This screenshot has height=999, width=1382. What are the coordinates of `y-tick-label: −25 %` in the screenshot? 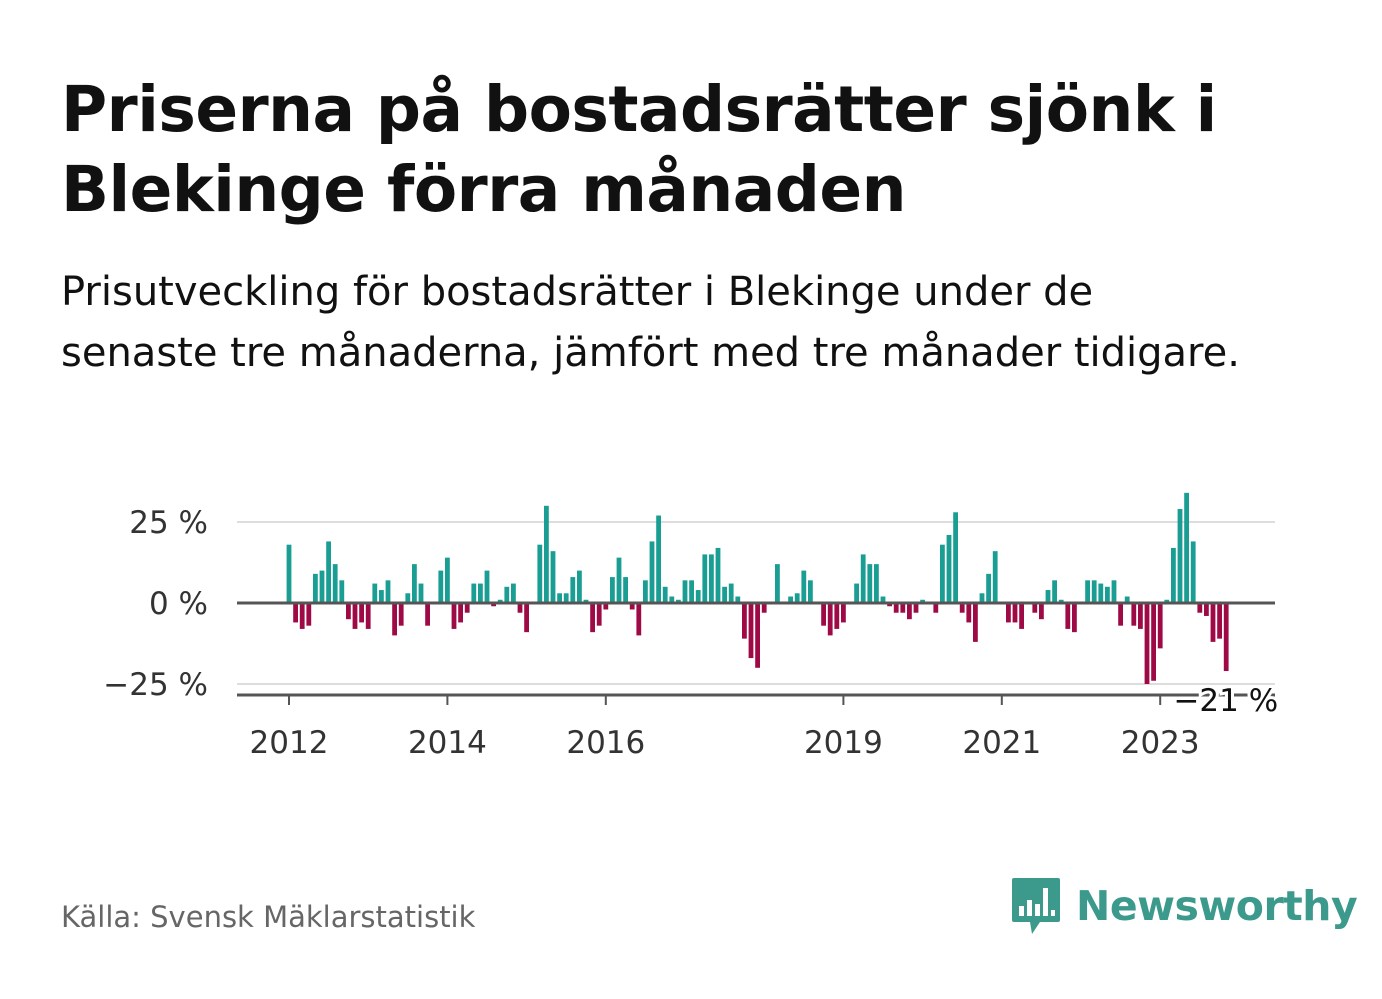 It's located at (155, 685).